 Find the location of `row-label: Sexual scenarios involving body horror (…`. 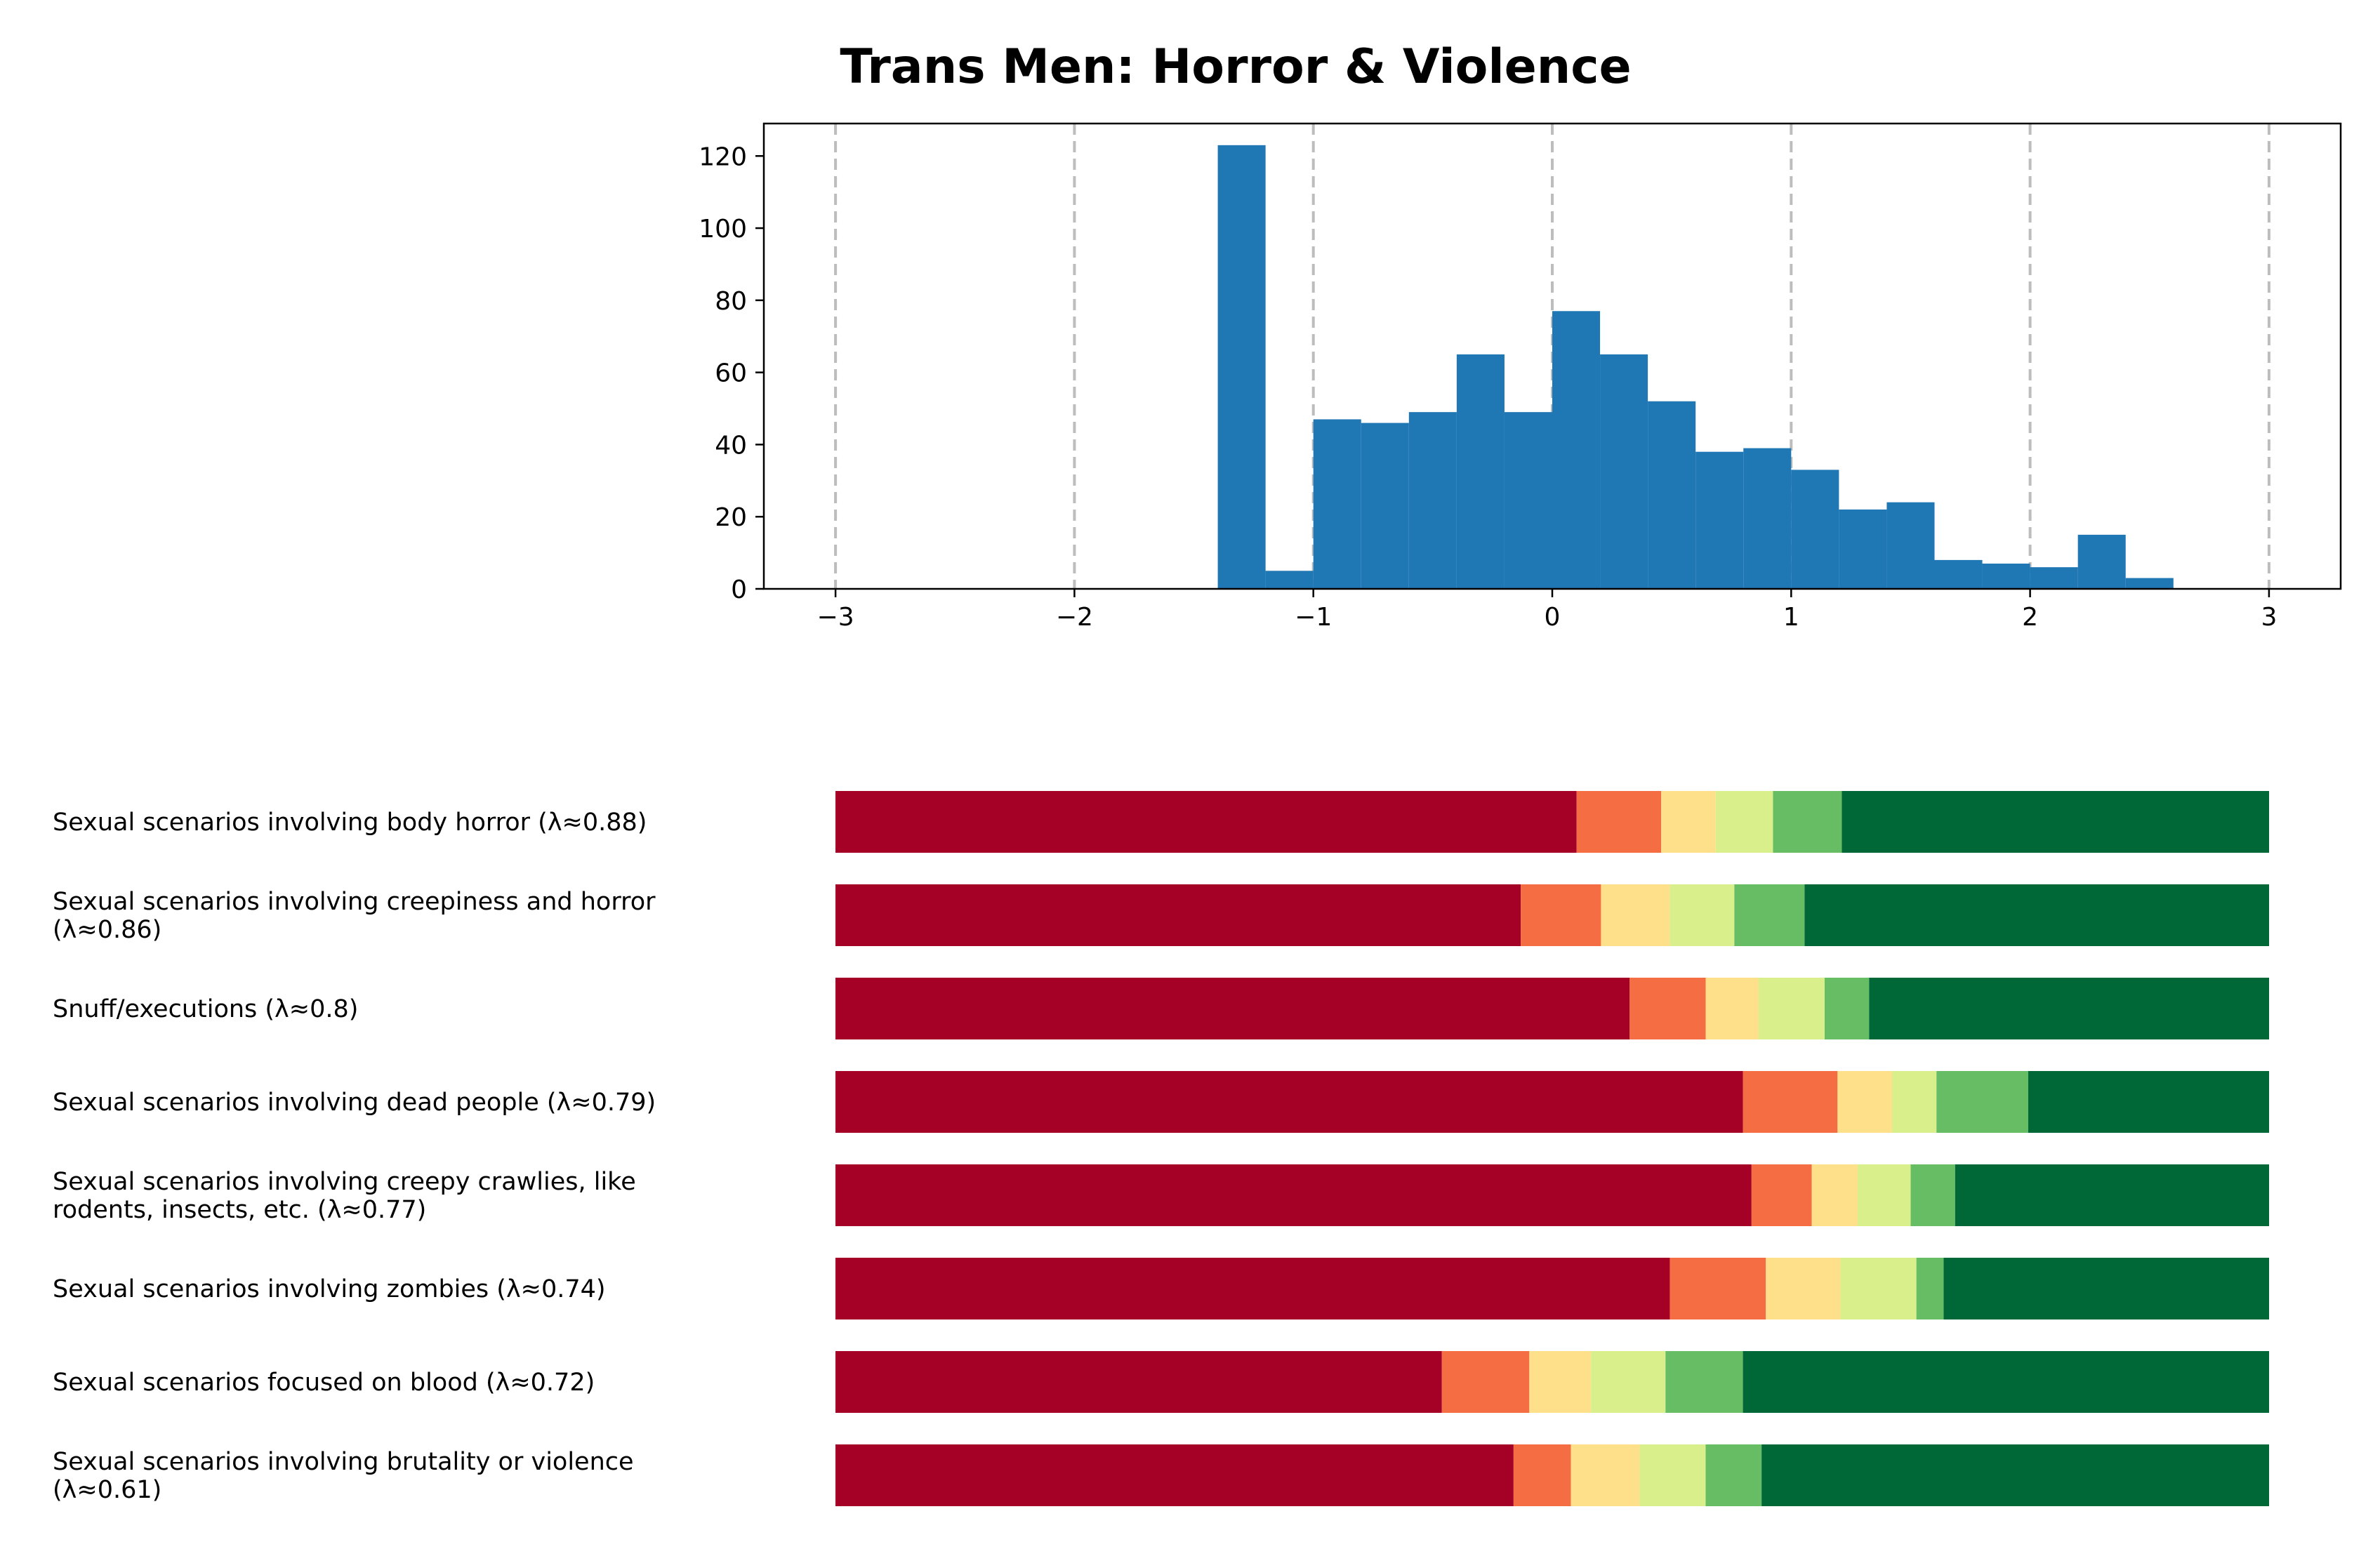

row-label: Sexual scenarios involving body horror (… is located at coordinates (350, 823).